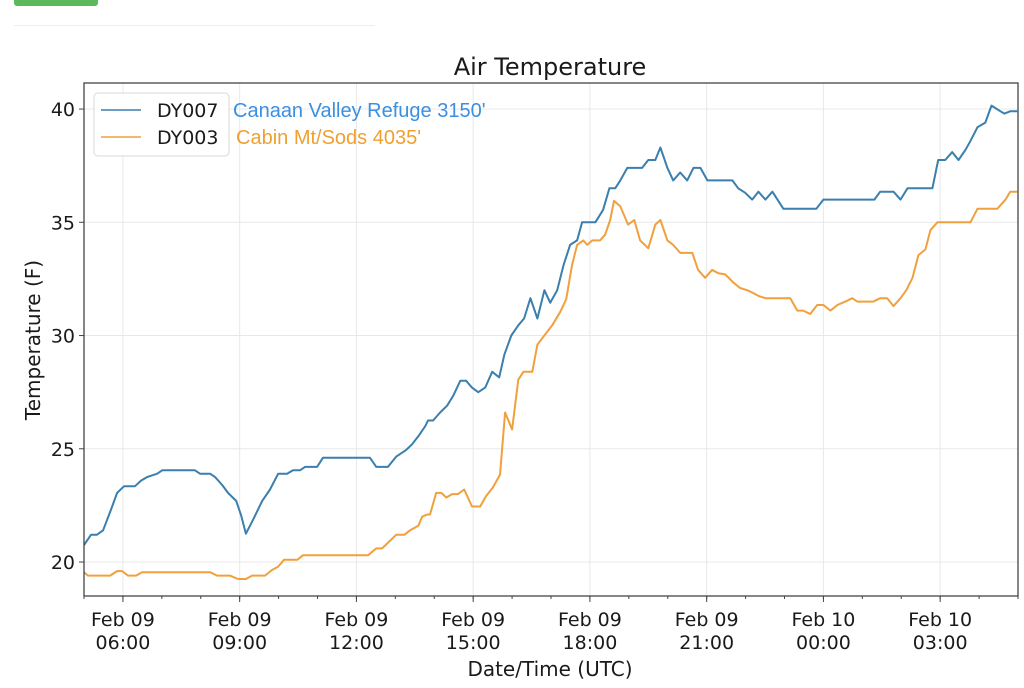  I want to click on y-tick-label: 35, so click(63, 223).